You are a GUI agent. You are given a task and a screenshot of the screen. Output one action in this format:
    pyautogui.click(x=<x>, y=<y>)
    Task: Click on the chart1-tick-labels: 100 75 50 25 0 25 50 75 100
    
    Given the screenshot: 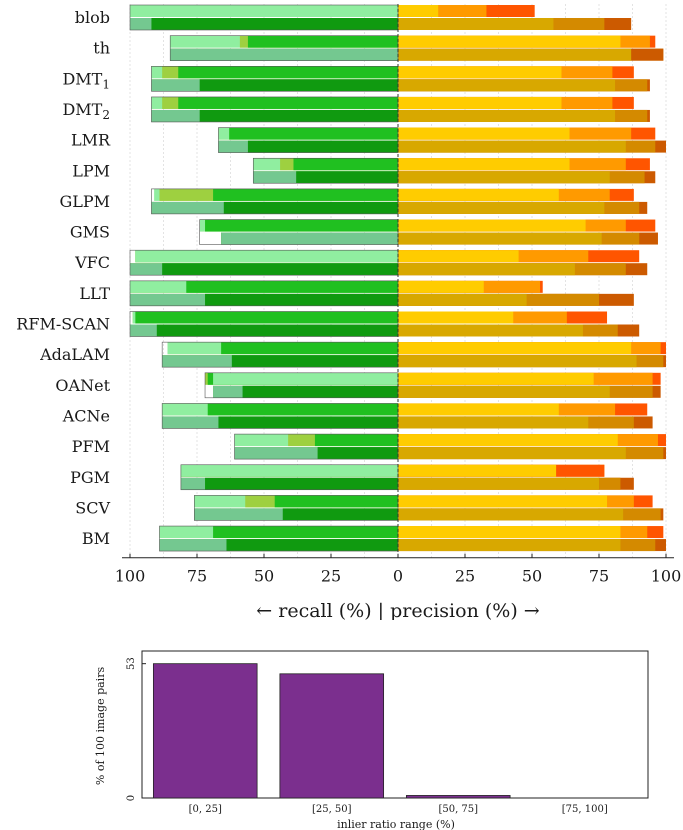 What is the action you would take?
    pyautogui.click(x=398, y=576)
    